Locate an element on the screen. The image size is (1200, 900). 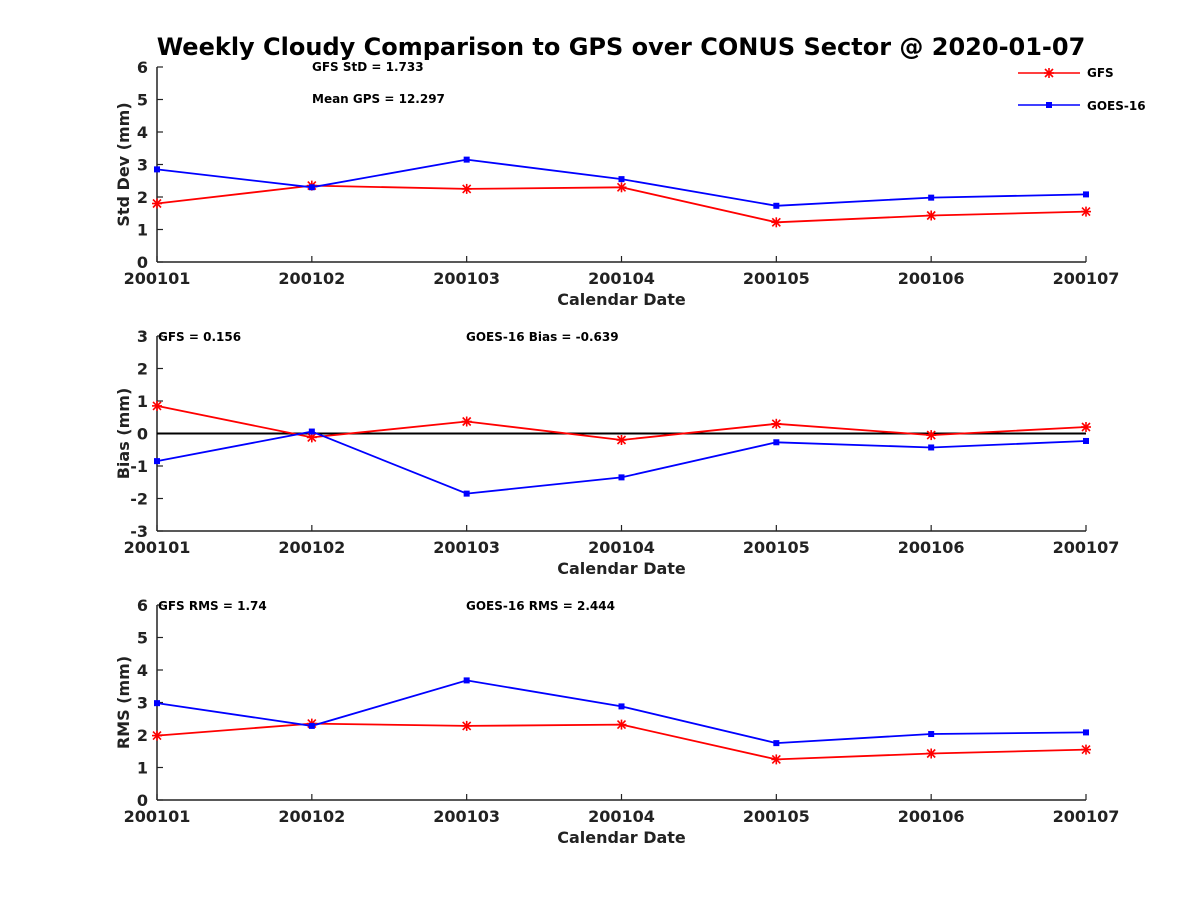
legend-marker-gfs is located at coordinates (1049, 73).